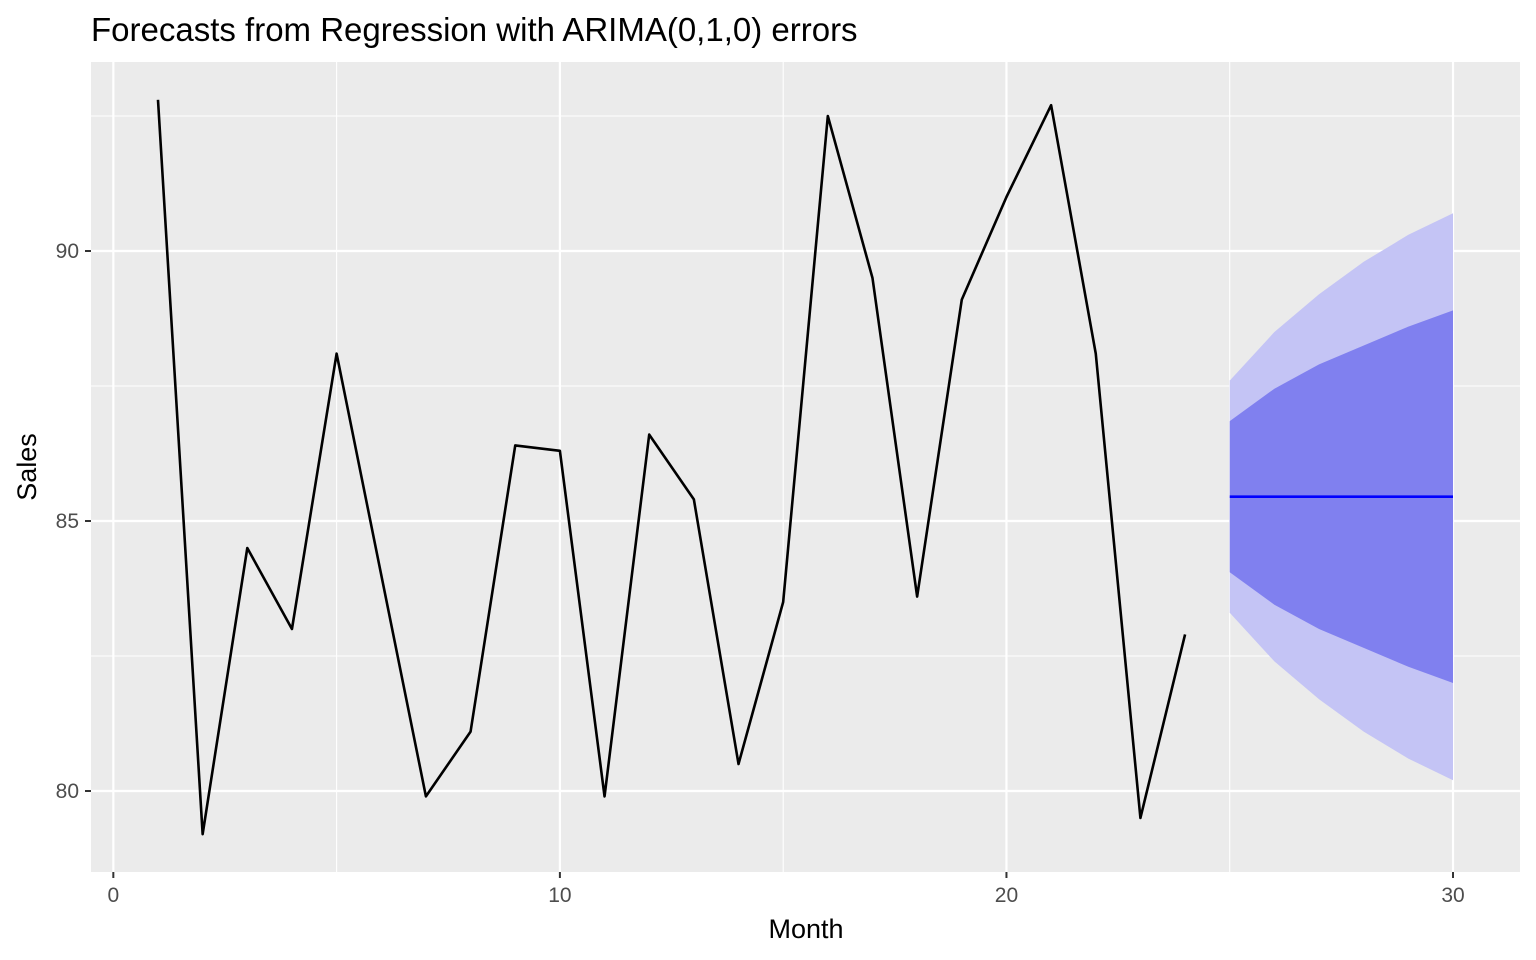 This screenshot has width=1536, height=960. Describe the element at coordinates (67, 251) in the screenshot. I see `y-tick-label: 90` at that location.